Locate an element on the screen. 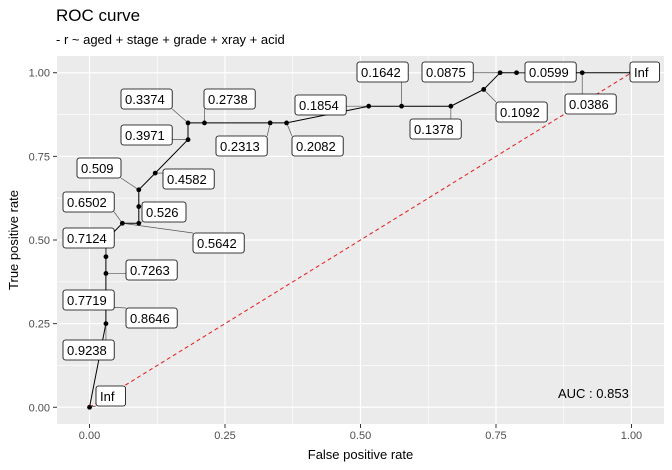 The image size is (672, 470). threshold-label: 0.7719 is located at coordinates (87, 300).